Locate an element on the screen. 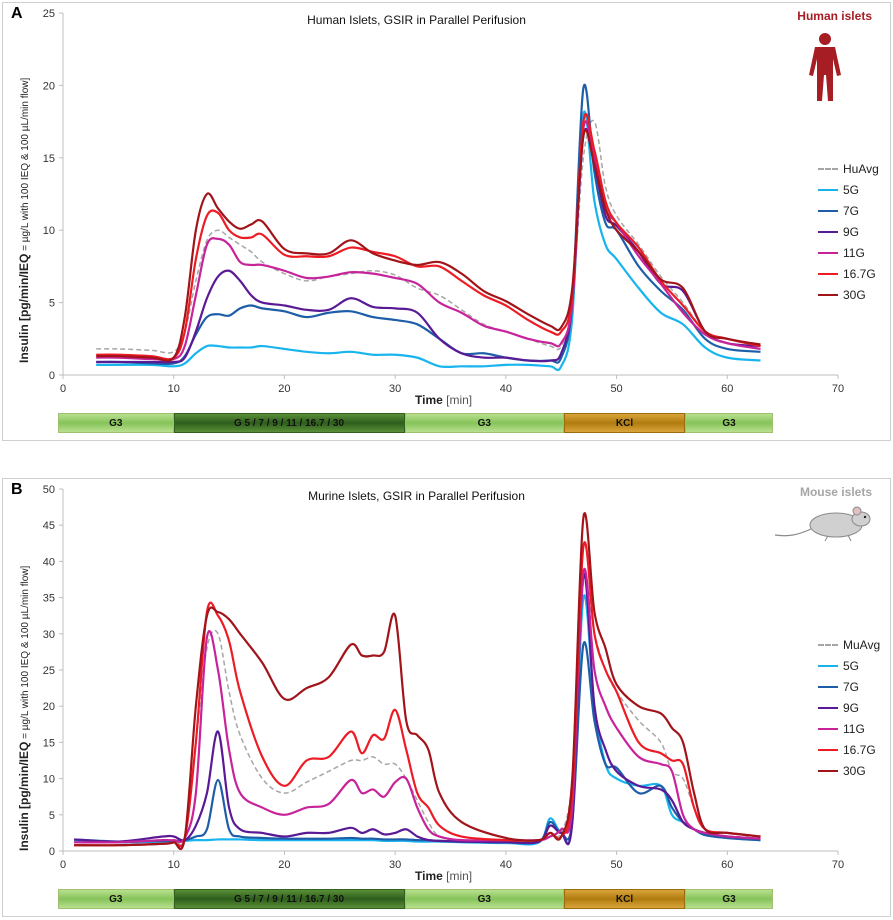  y-tick-label: 20 is located at coordinates (49, 86).